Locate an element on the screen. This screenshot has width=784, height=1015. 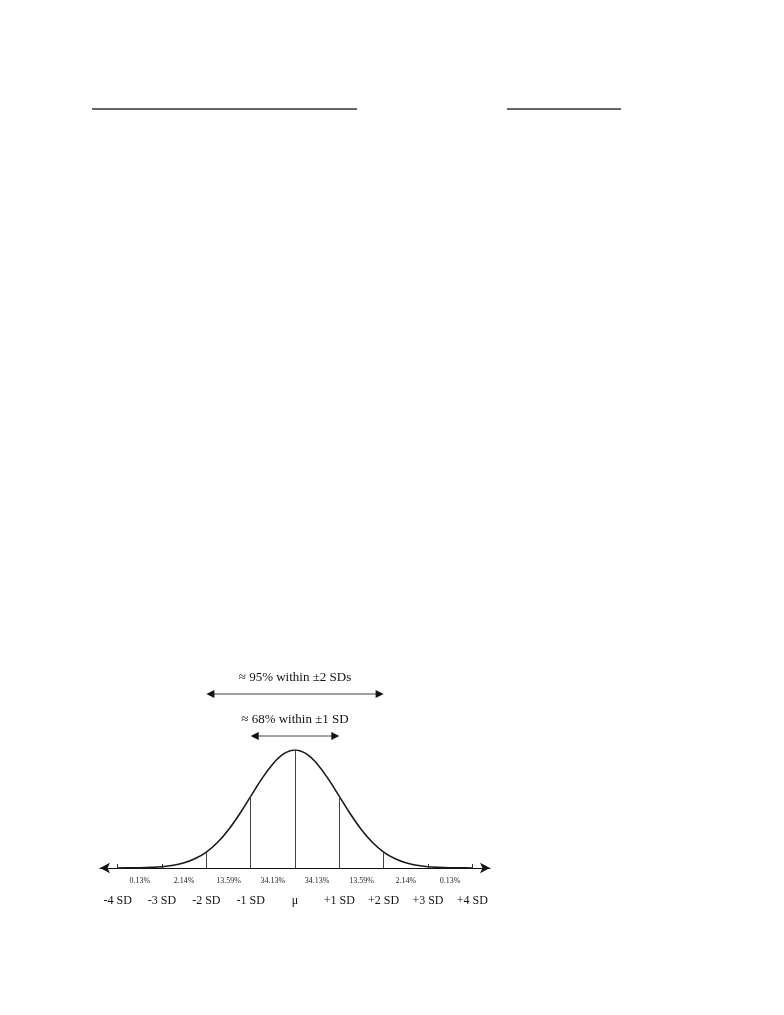
x-tick-label: +4 SD is located at coordinates (472, 900).